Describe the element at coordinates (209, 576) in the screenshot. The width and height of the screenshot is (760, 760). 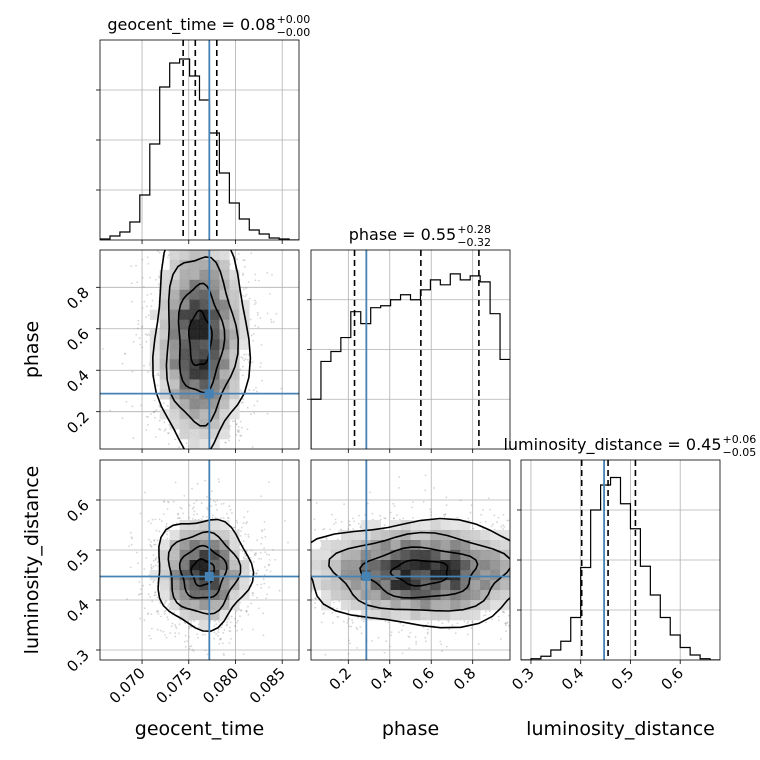
I see `truth-marker` at that location.